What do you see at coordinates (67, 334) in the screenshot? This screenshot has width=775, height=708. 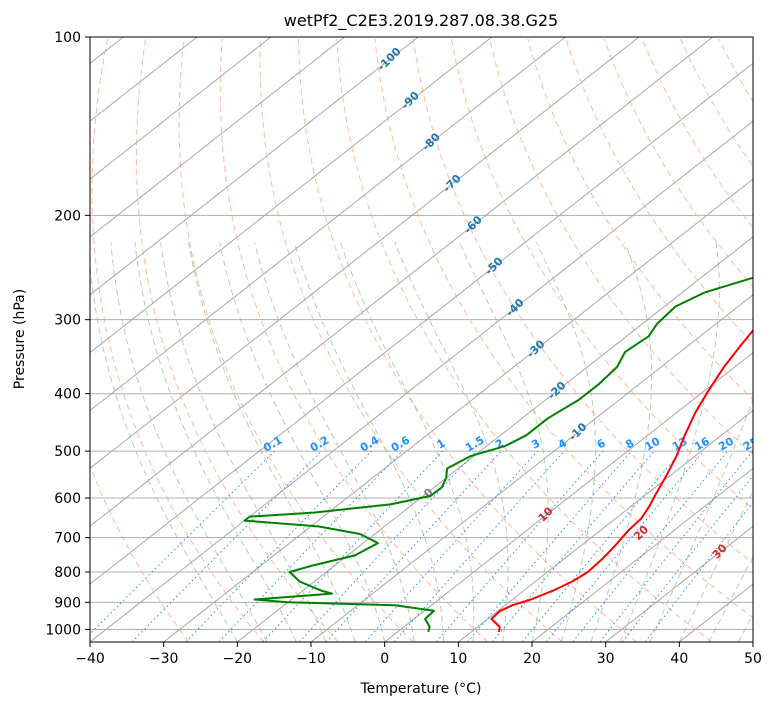 I see `y-axis: 100 200 300 400 500 600 700 800 900 1000` at bounding box center [67, 334].